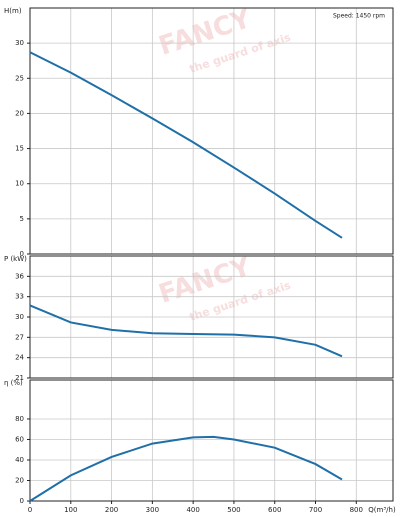  What do you see at coordinates (315, 510) in the screenshot?
I see `x-tick-label: 700` at bounding box center [315, 510].